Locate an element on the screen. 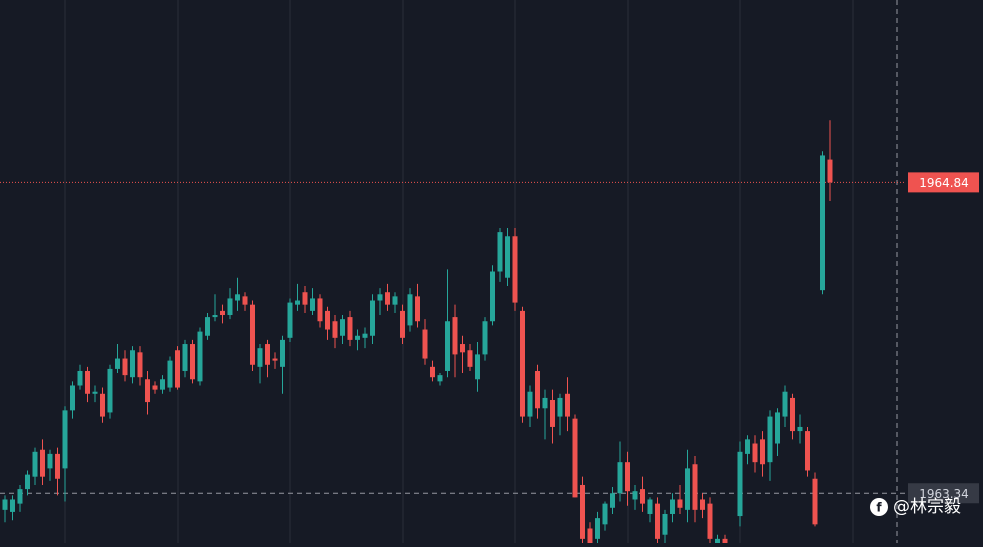 This screenshot has width=983, height=547. watermark: f @林宗毅 is located at coordinates (915, 507).